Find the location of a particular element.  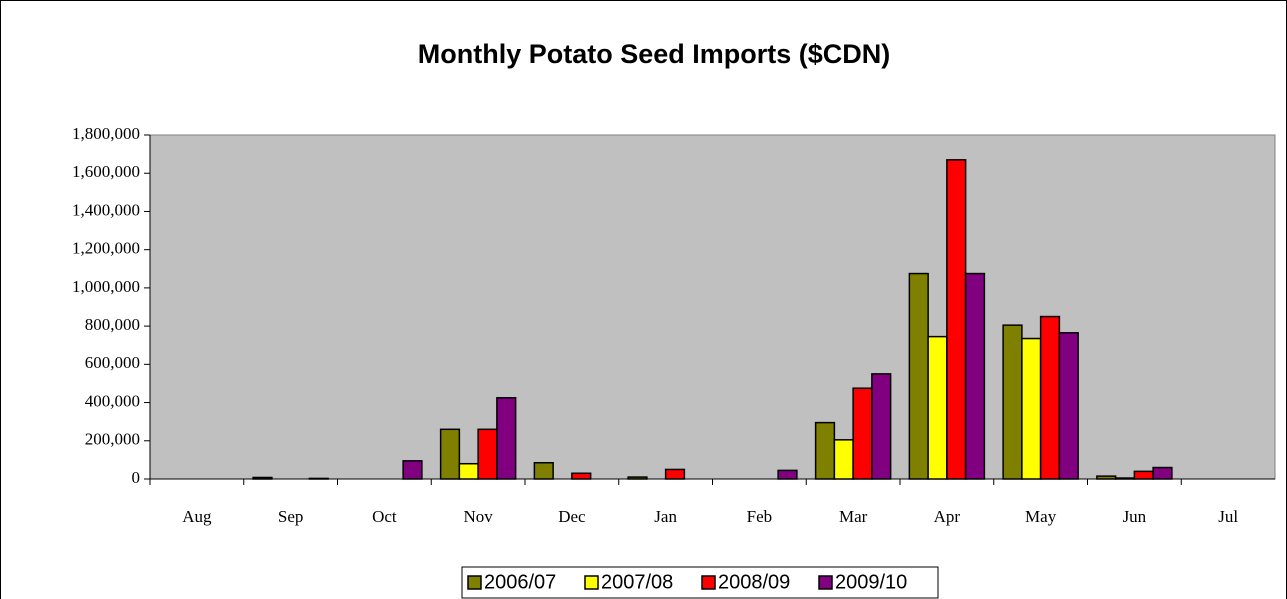

x-tick-label: Aug is located at coordinates (197, 516).